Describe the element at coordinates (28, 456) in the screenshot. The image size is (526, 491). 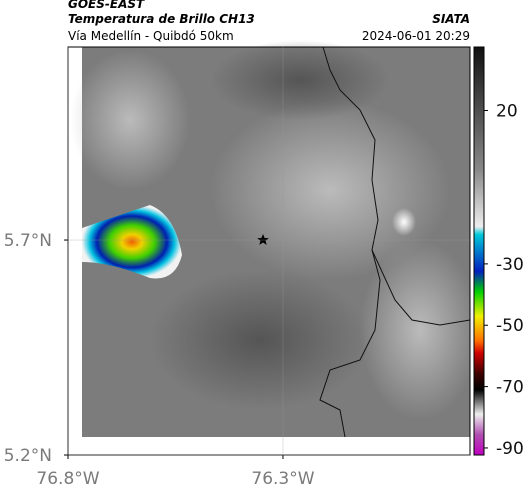
I see `y-tick-label: 5.2°N` at that location.